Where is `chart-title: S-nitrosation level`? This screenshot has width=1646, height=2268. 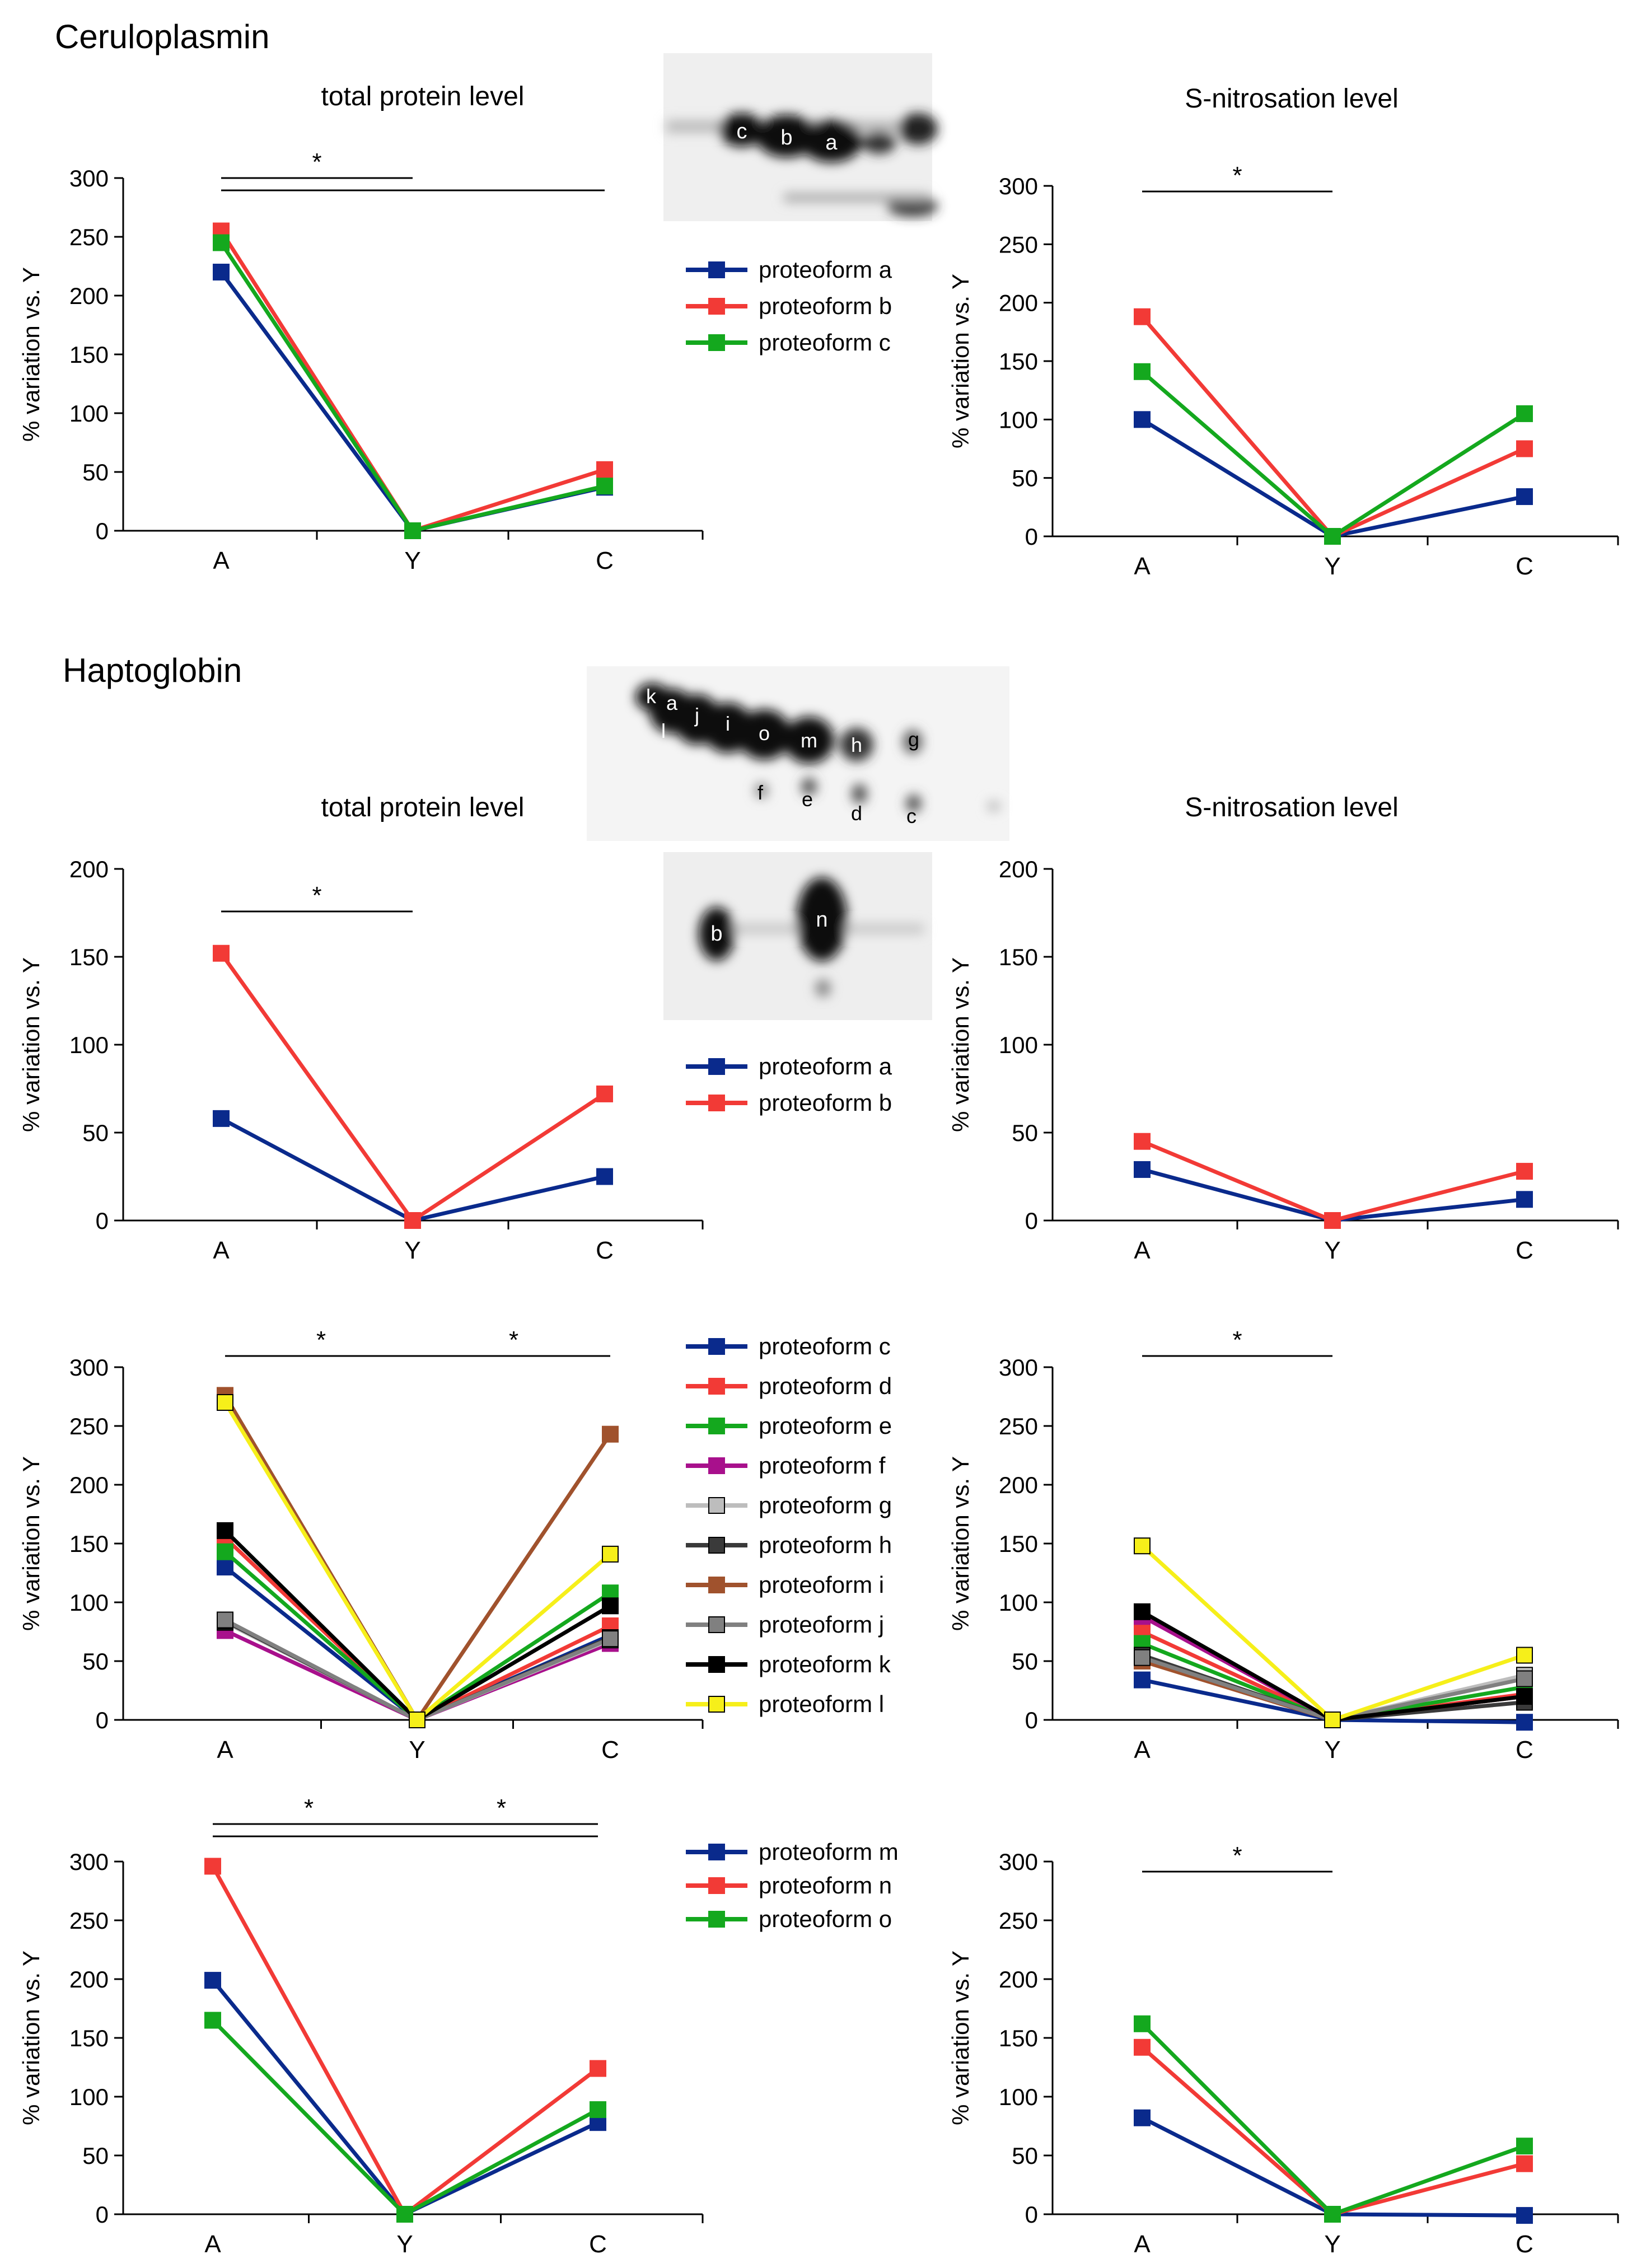
chart-title: S-nitrosation level is located at coordinates (1292, 807).